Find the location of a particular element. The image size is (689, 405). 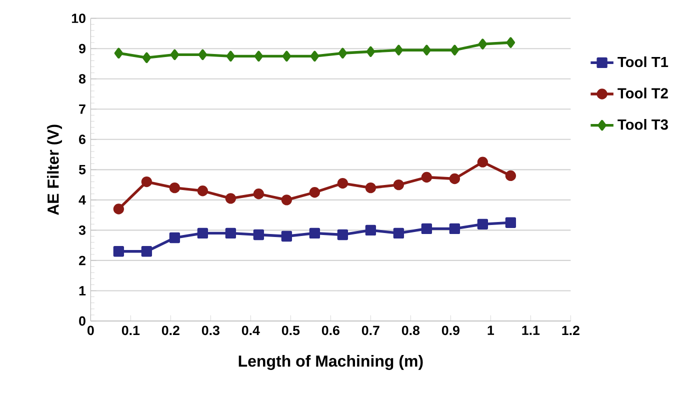

y-tick-label: 6 is located at coordinates (82, 139).